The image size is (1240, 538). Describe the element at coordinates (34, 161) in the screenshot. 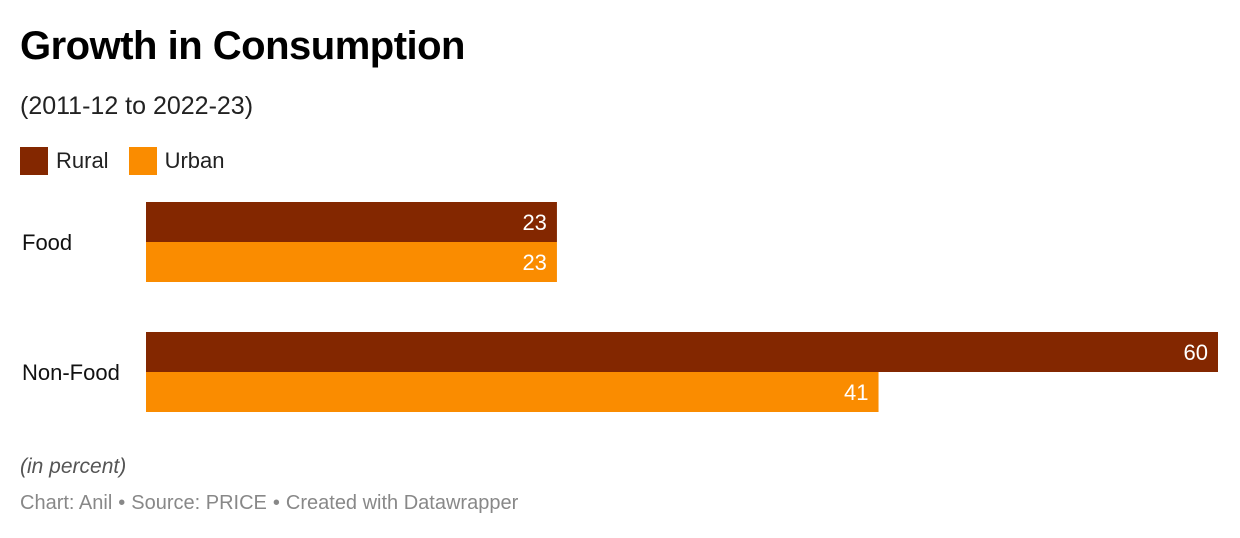

I see `legend-swatch-rural` at that location.